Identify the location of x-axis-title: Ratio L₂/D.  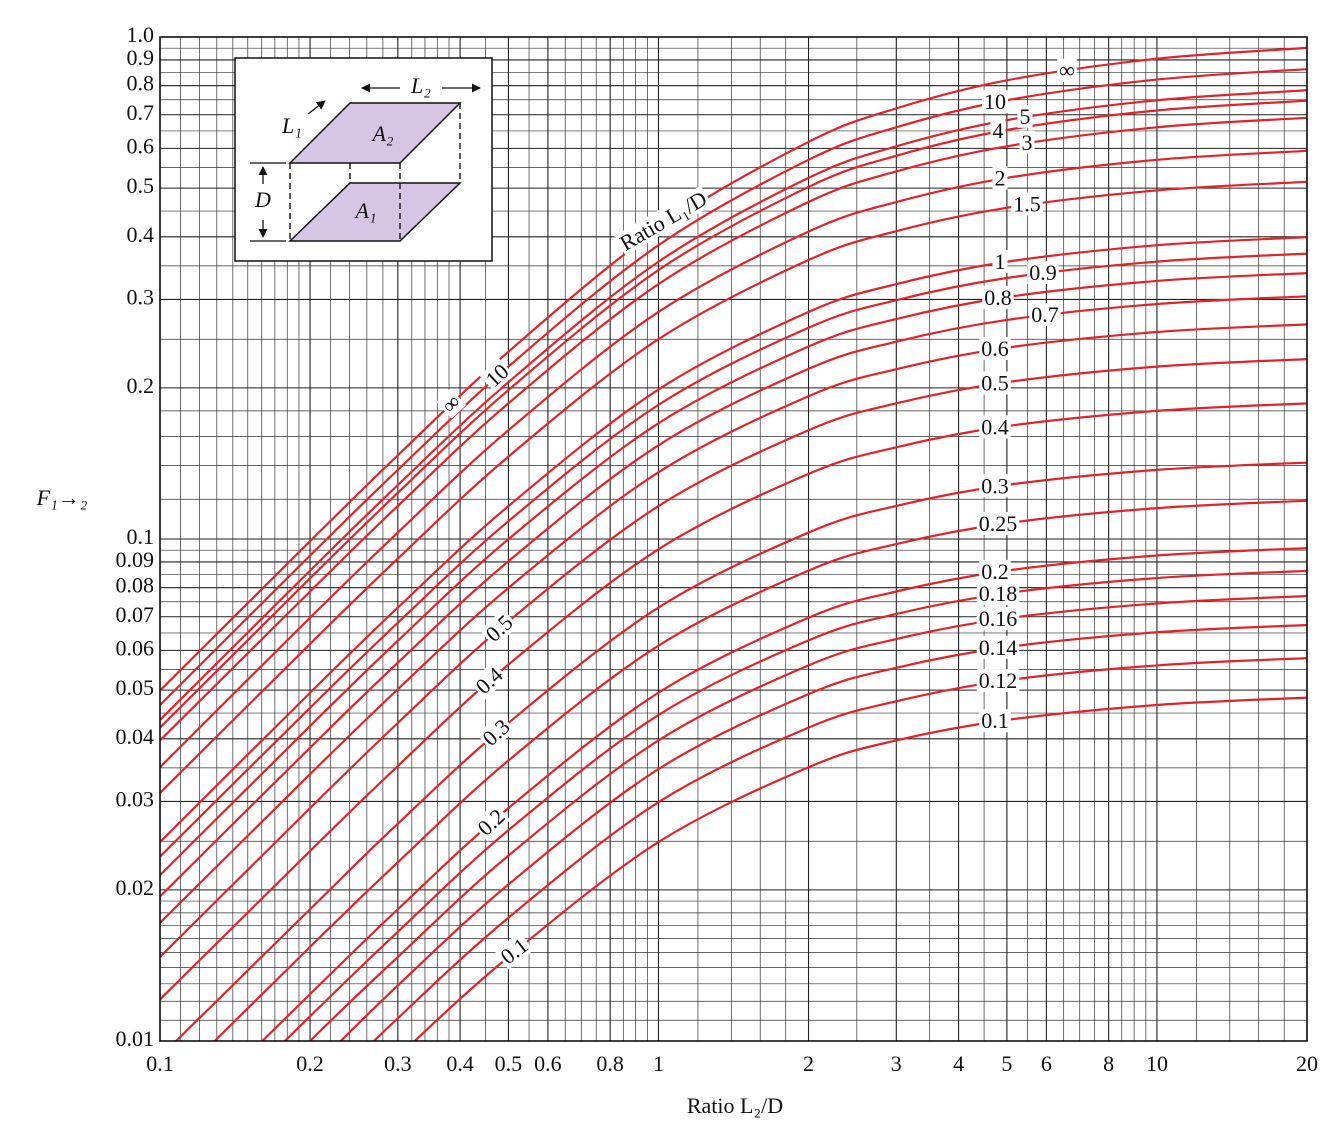
(735, 1105).